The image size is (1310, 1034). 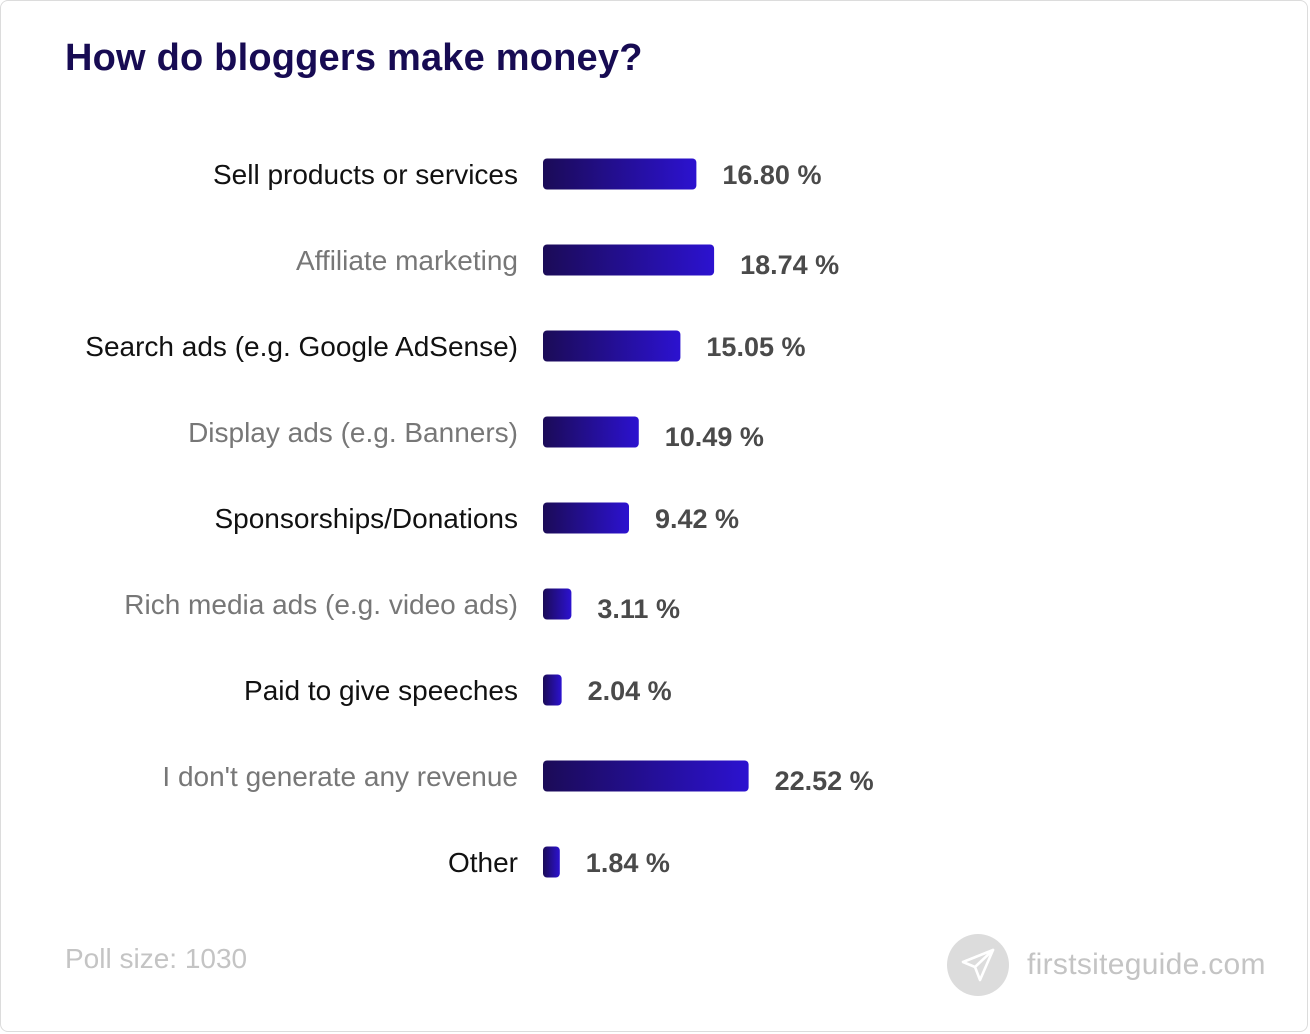 What do you see at coordinates (628, 863) in the screenshot?
I see `value-label: 1.84 %` at bounding box center [628, 863].